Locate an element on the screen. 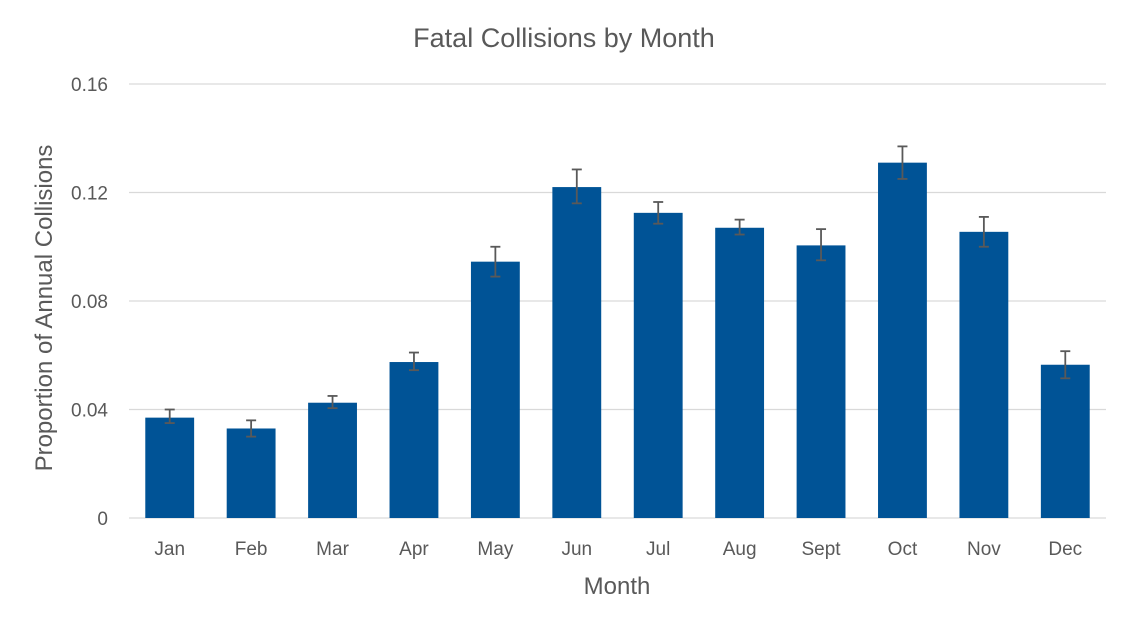 The width and height of the screenshot is (1128, 629). bar-apr is located at coordinates (414, 440).